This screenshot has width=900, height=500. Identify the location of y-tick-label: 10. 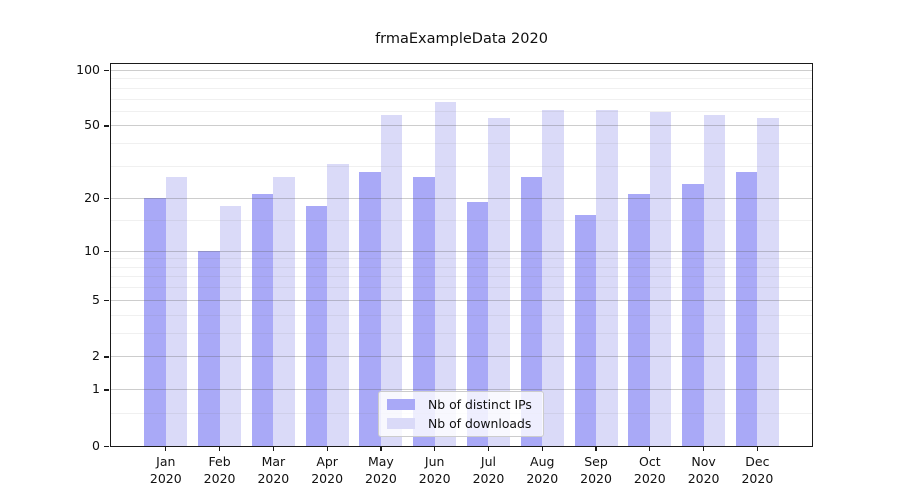
(92, 250).